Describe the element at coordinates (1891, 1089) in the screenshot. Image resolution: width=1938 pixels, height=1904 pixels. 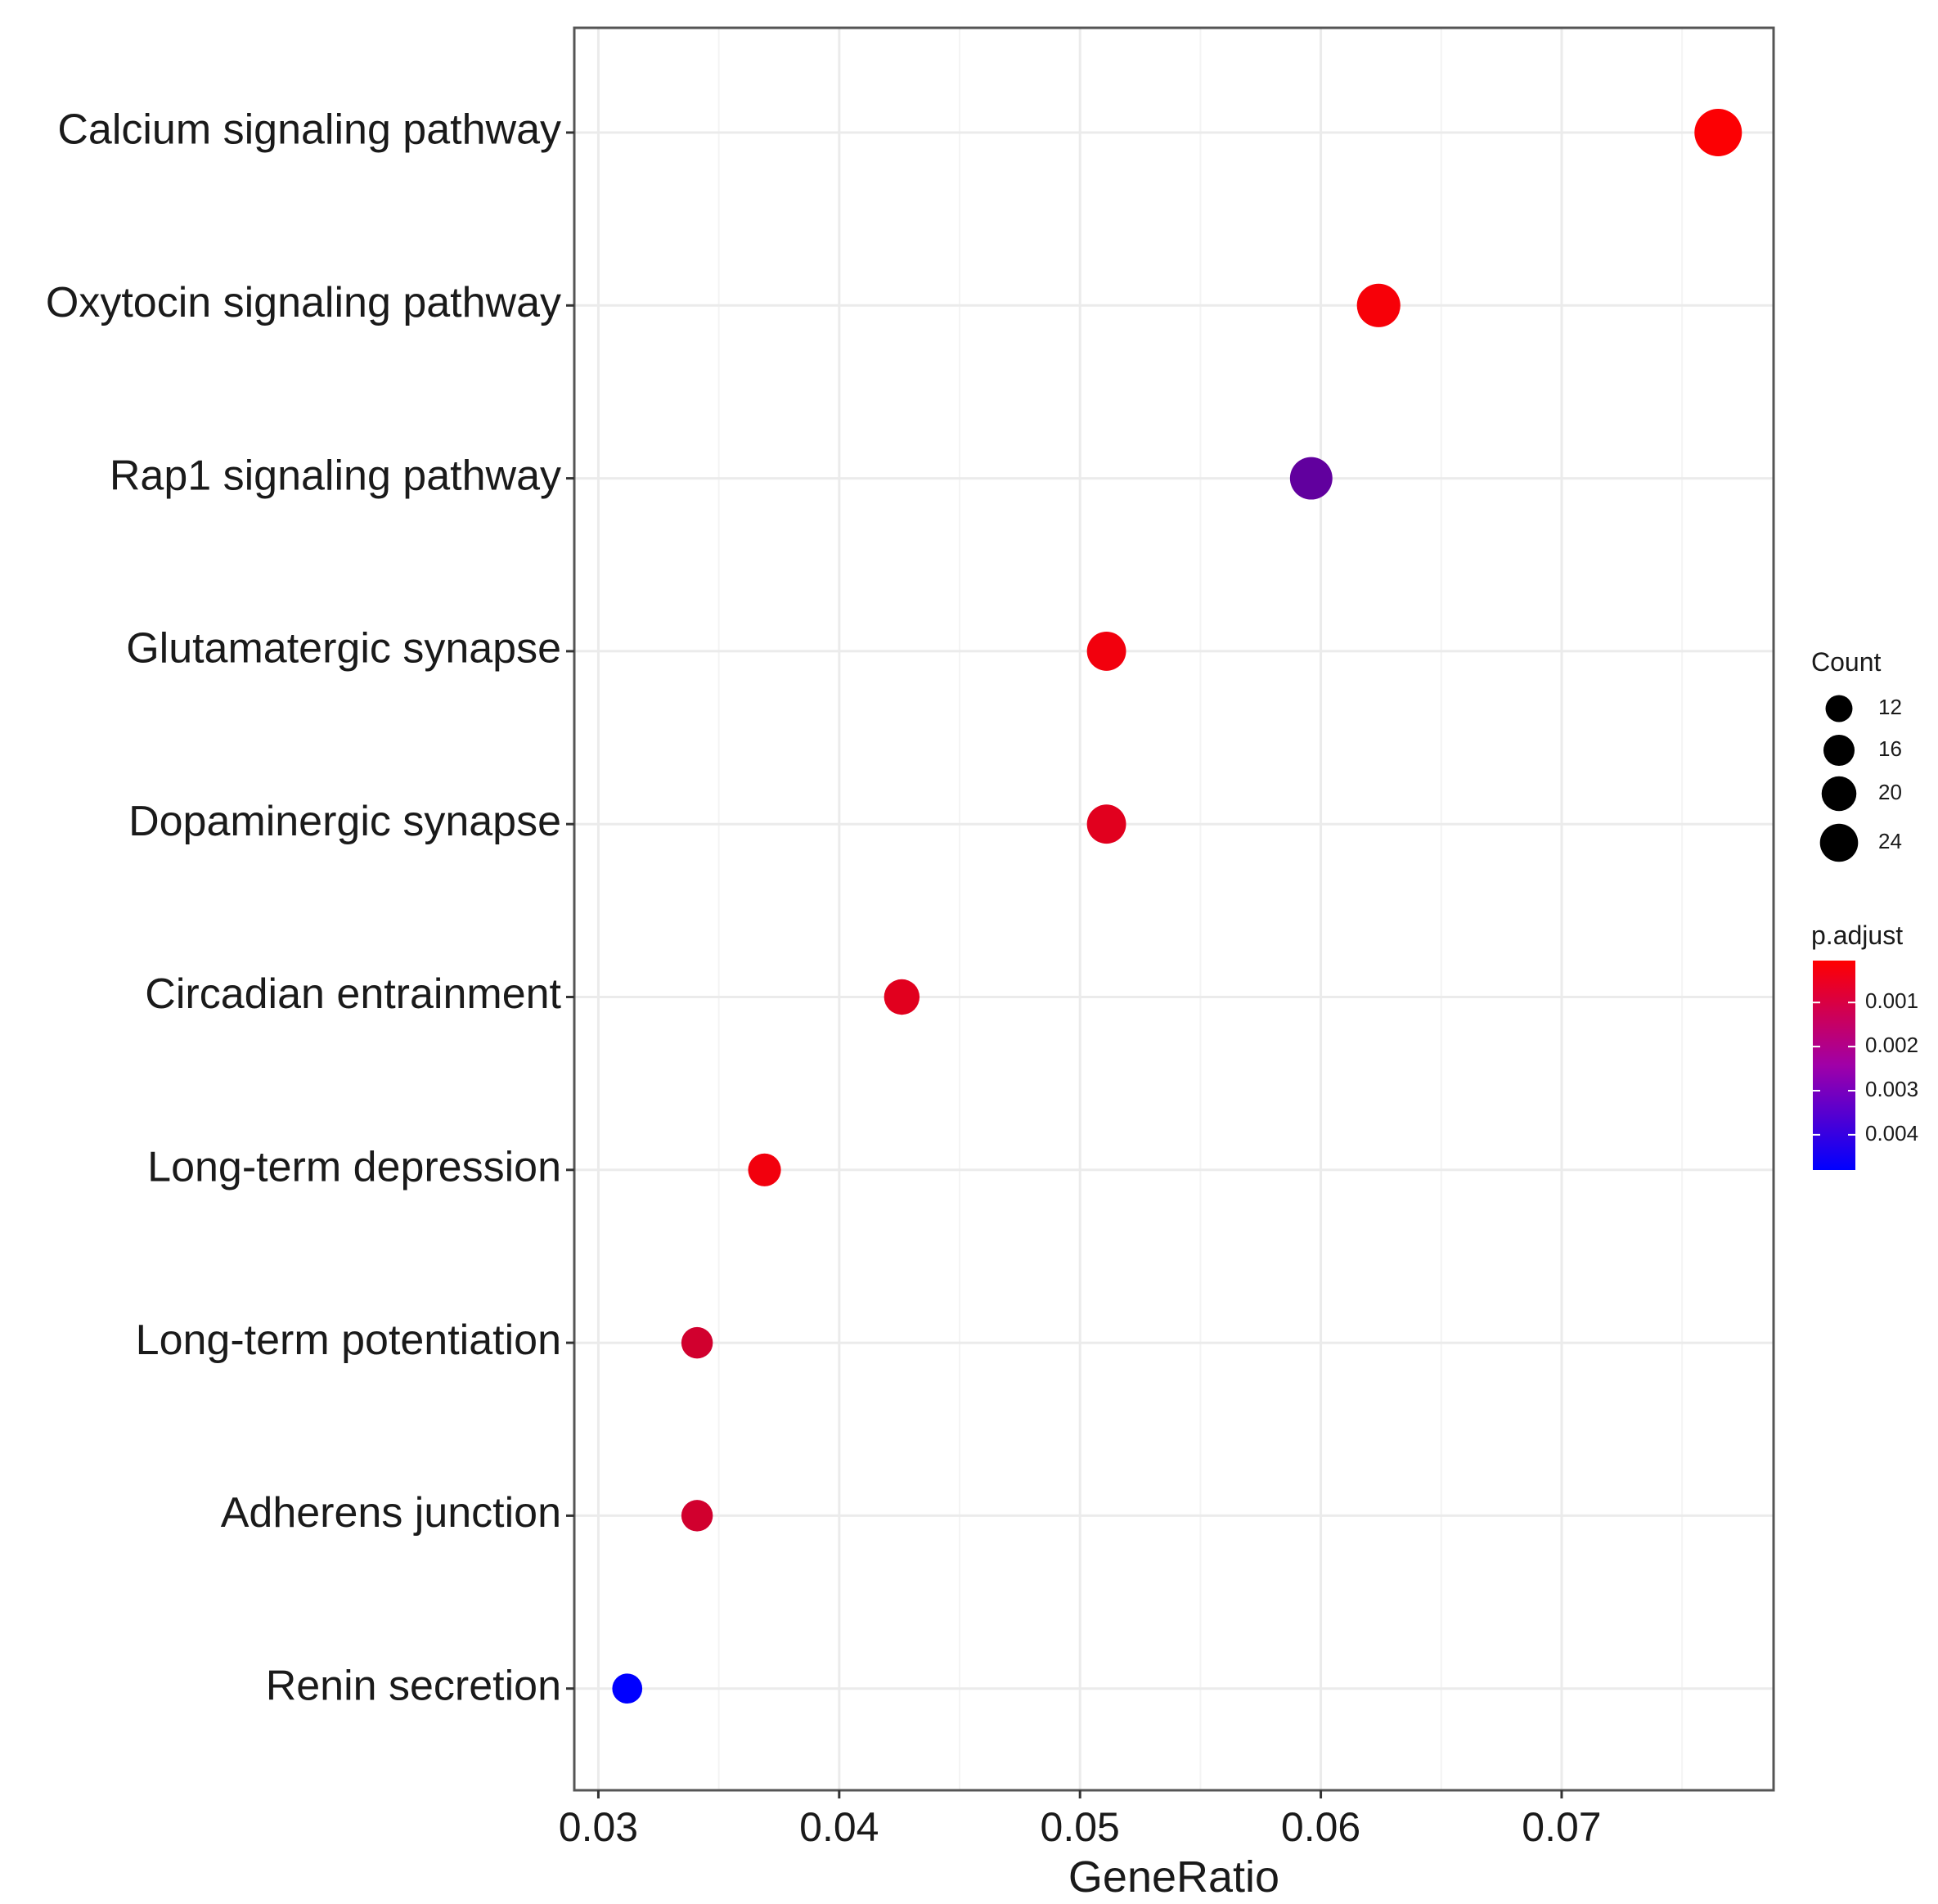
I see `color-legend-label: 0.003` at that location.